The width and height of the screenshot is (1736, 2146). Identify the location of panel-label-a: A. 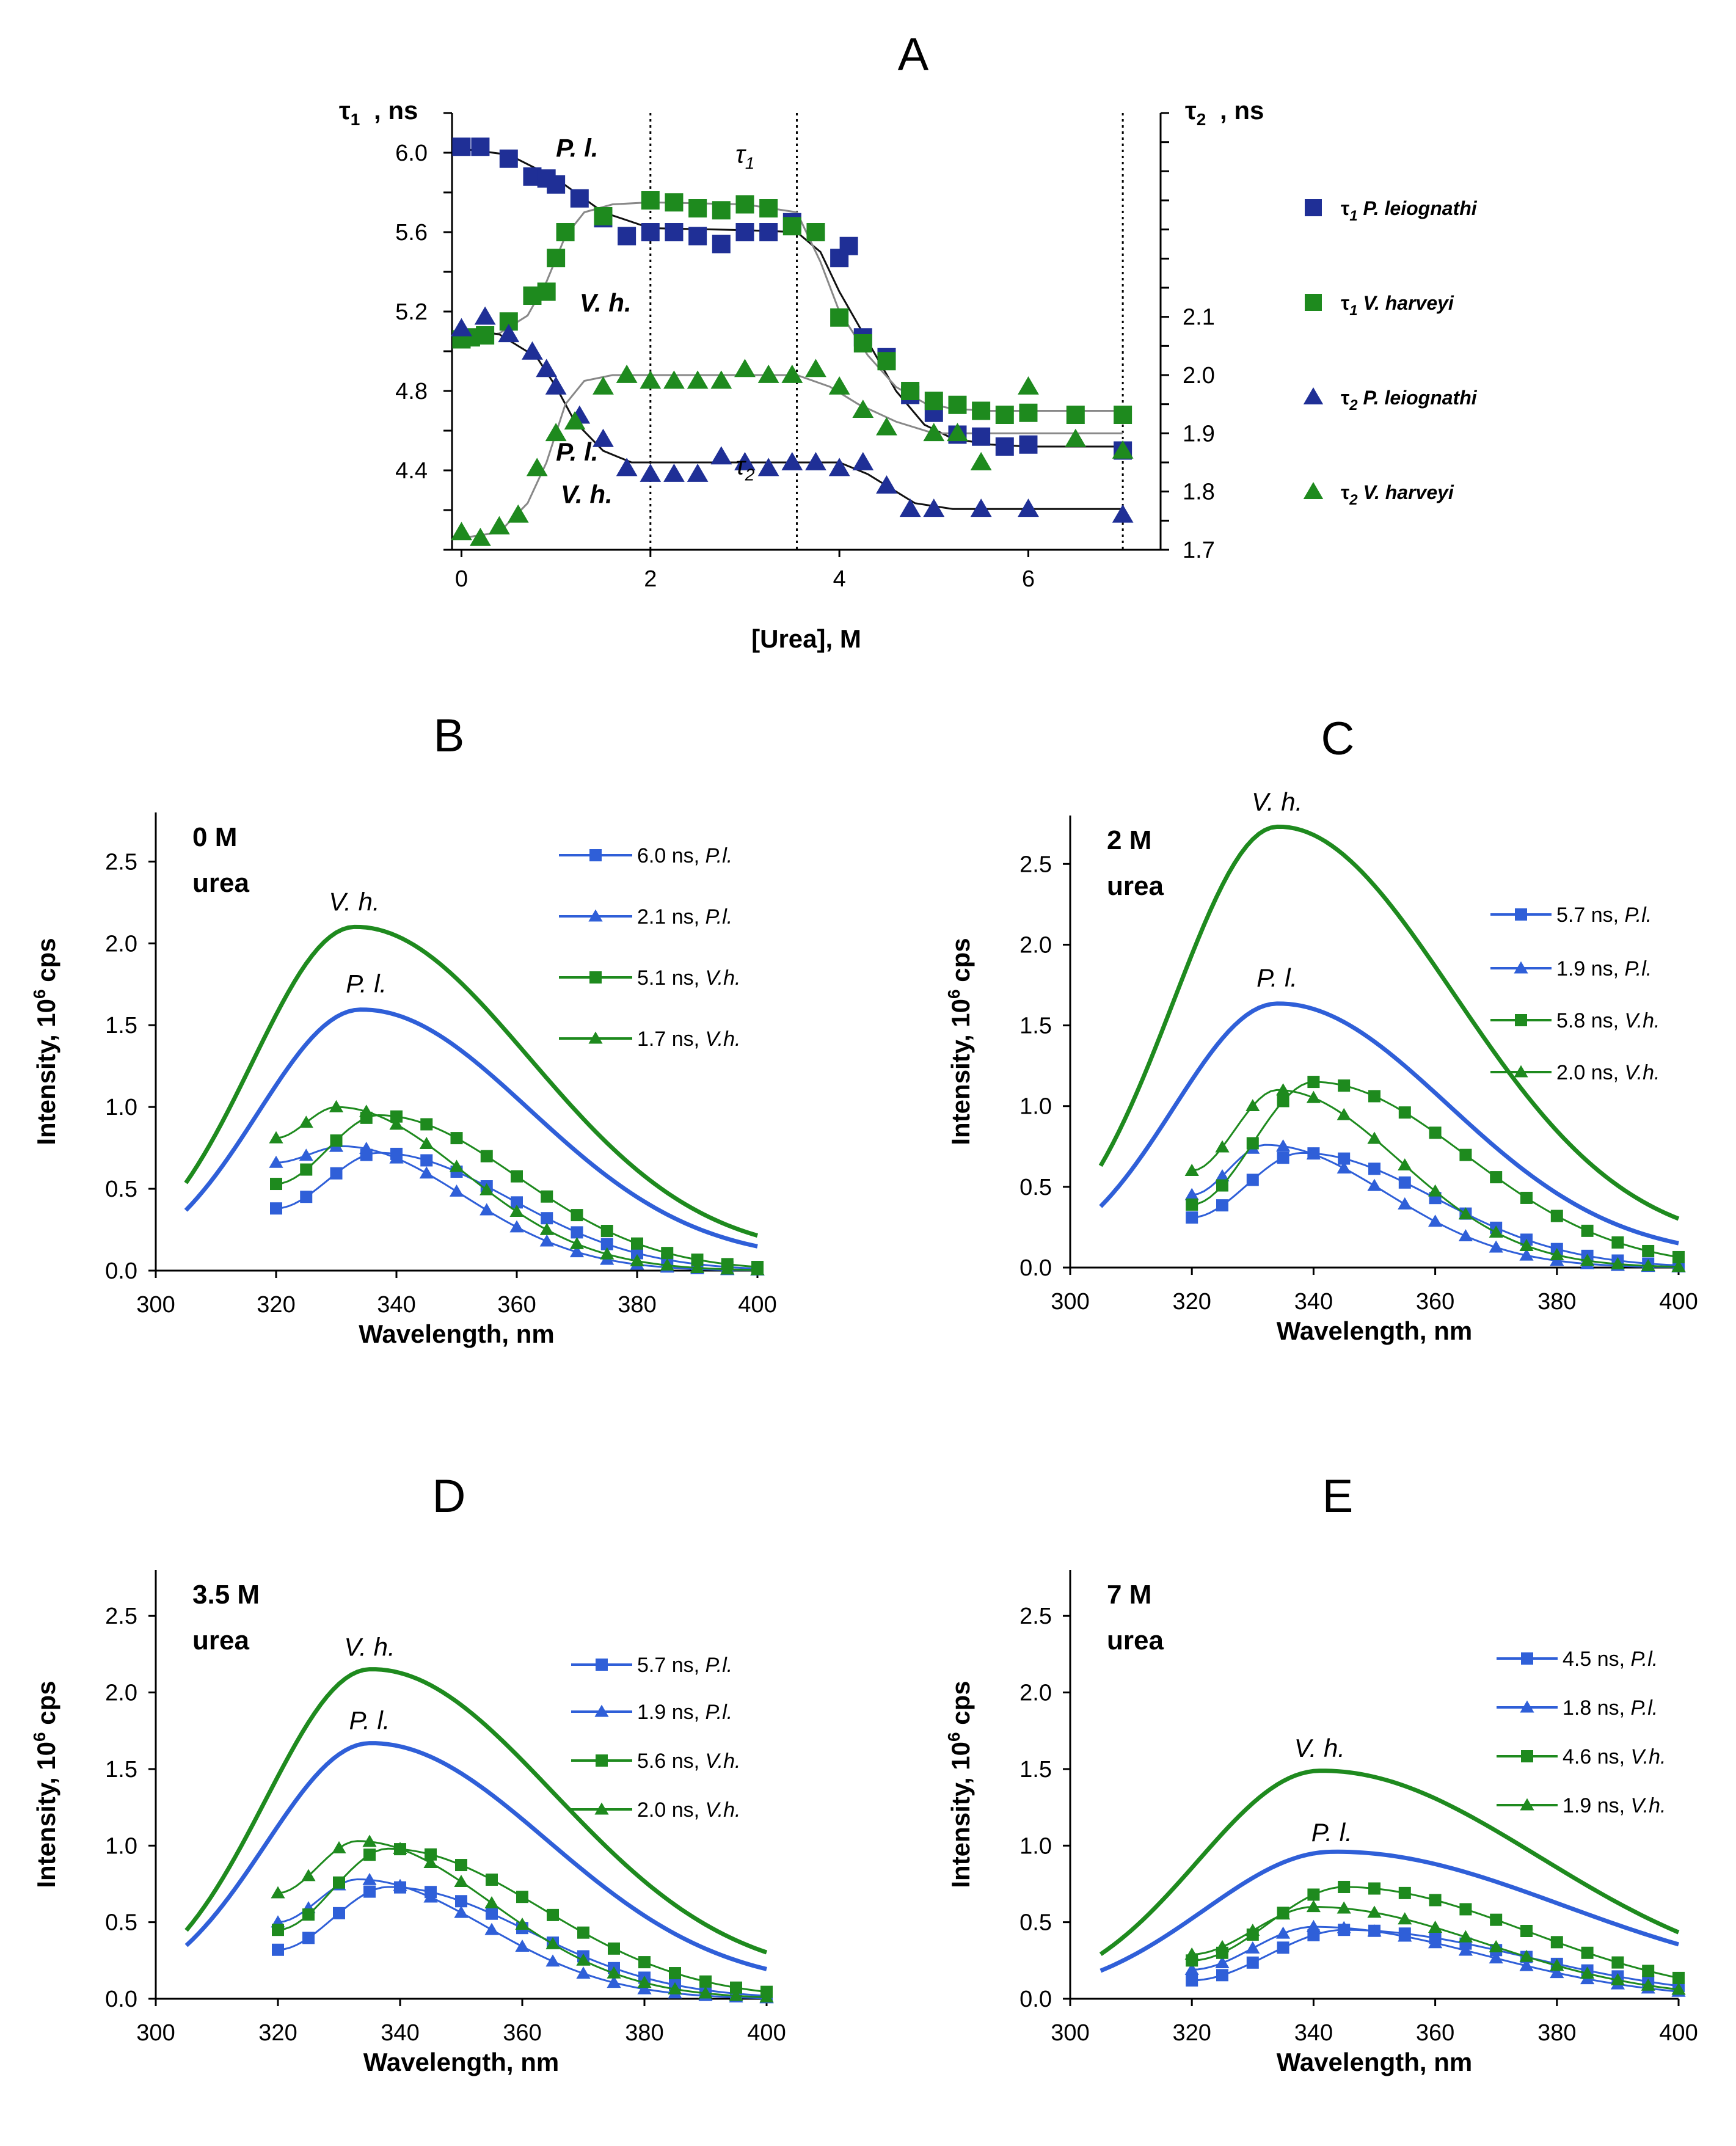
(914, 55).